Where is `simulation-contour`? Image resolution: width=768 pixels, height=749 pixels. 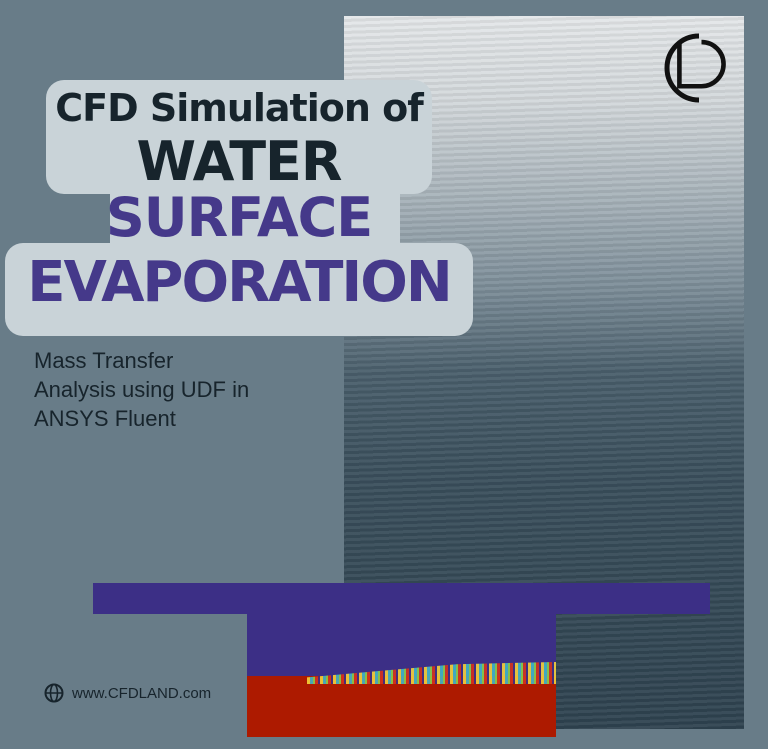
simulation-contour is located at coordinates (401, 668).